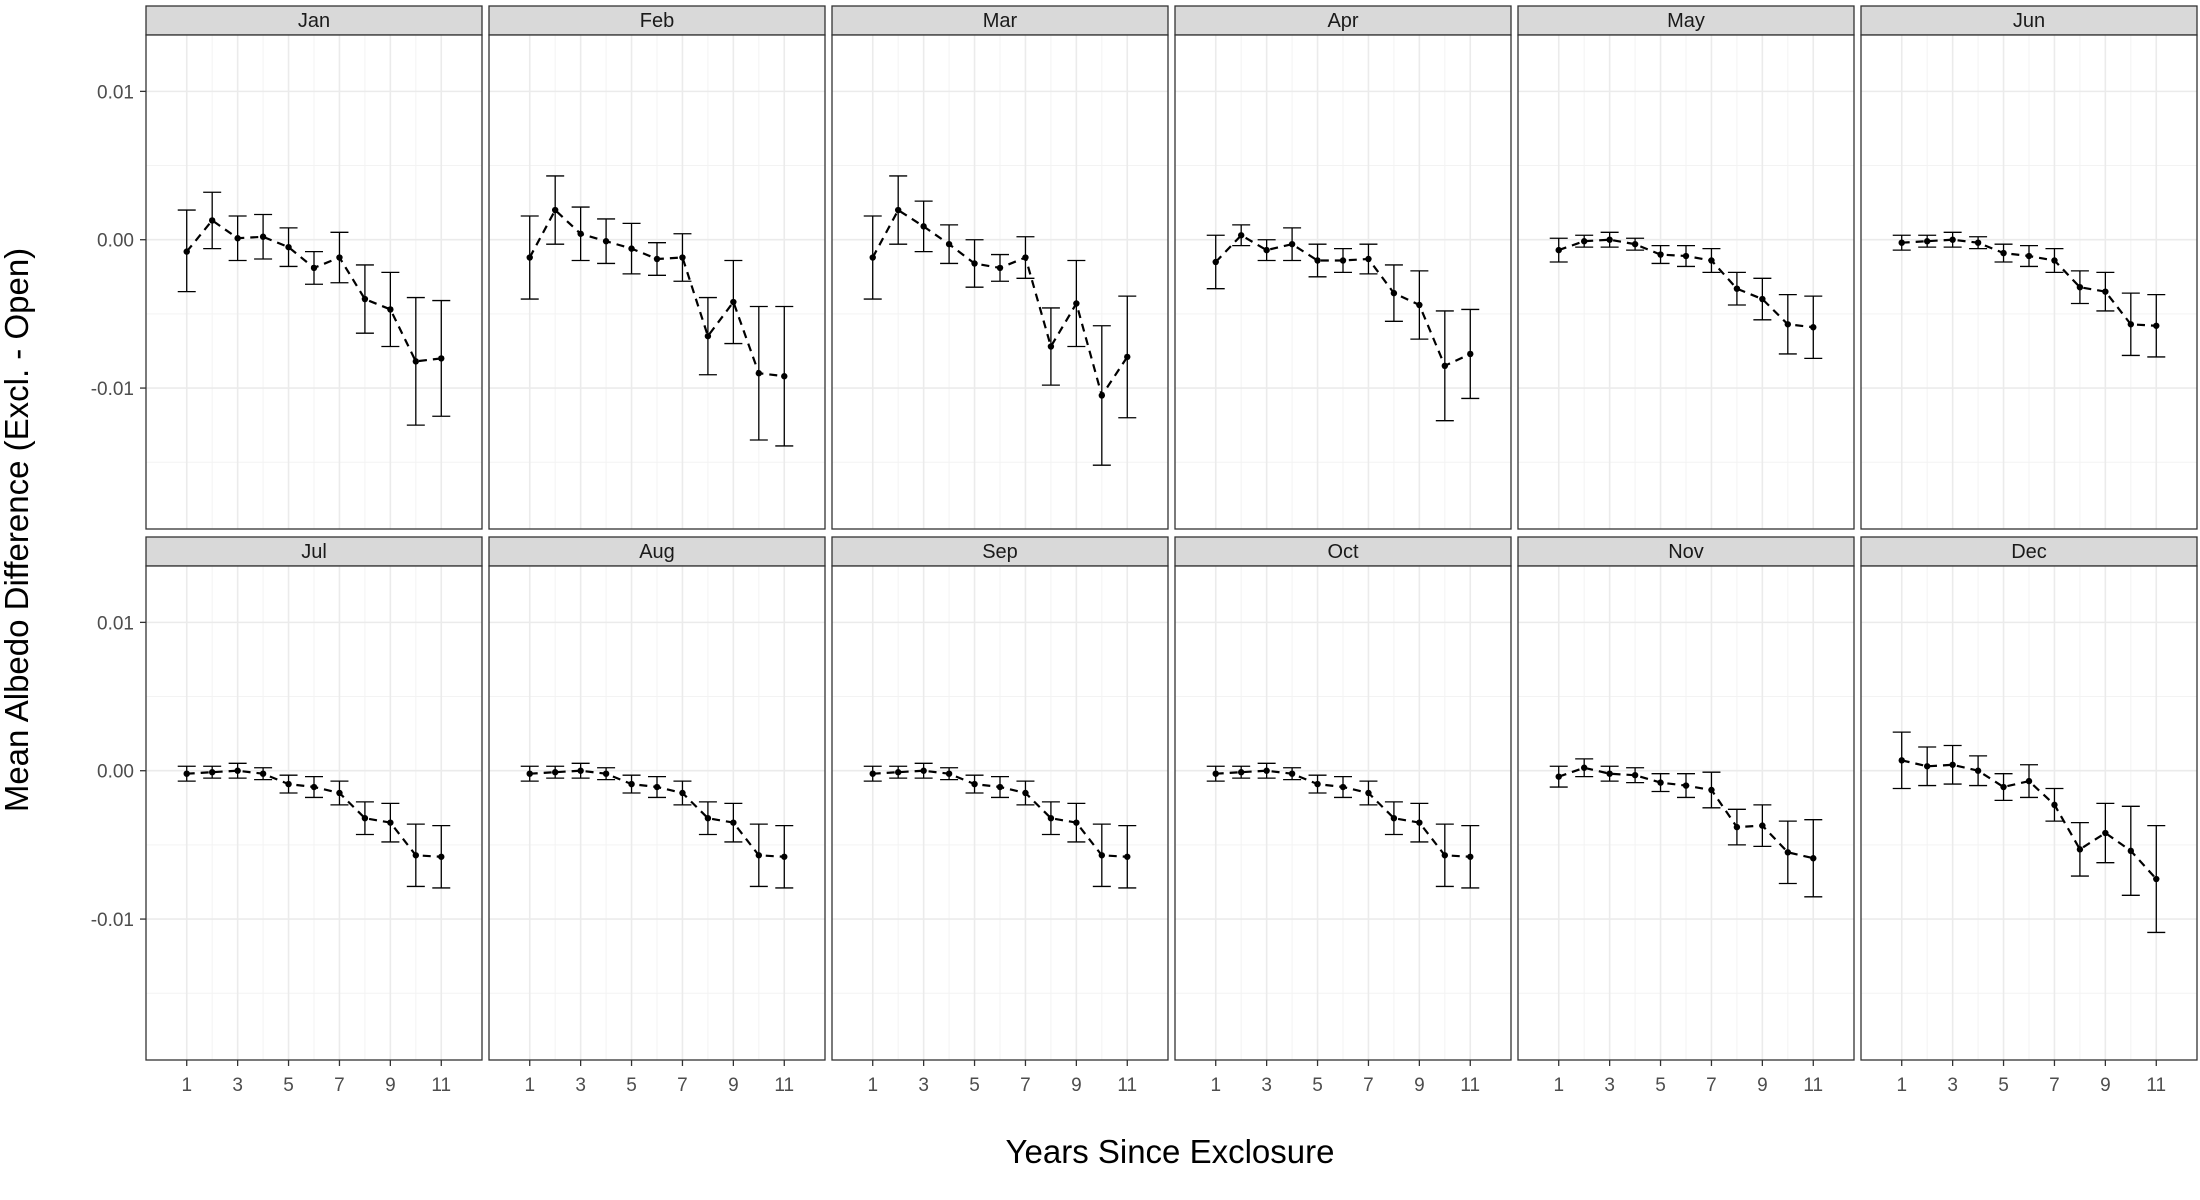 The width and height of the screenshot is (2200, 1200). What do you see at coordinates (2029, 798) in the screenshot?
I see `panel-dec: Dec` at bounding box center [2029, 798].